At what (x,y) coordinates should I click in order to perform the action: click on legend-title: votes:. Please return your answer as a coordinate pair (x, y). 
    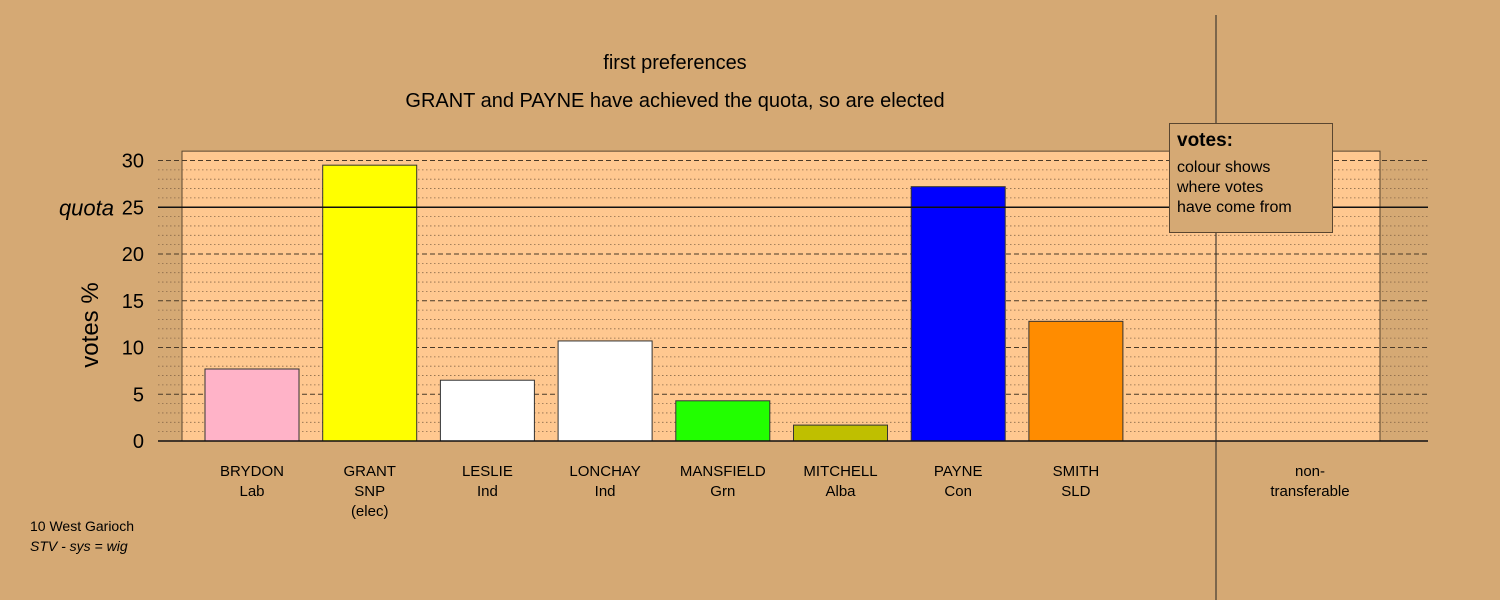
    Looking at the image, I should click on (1205, 140).